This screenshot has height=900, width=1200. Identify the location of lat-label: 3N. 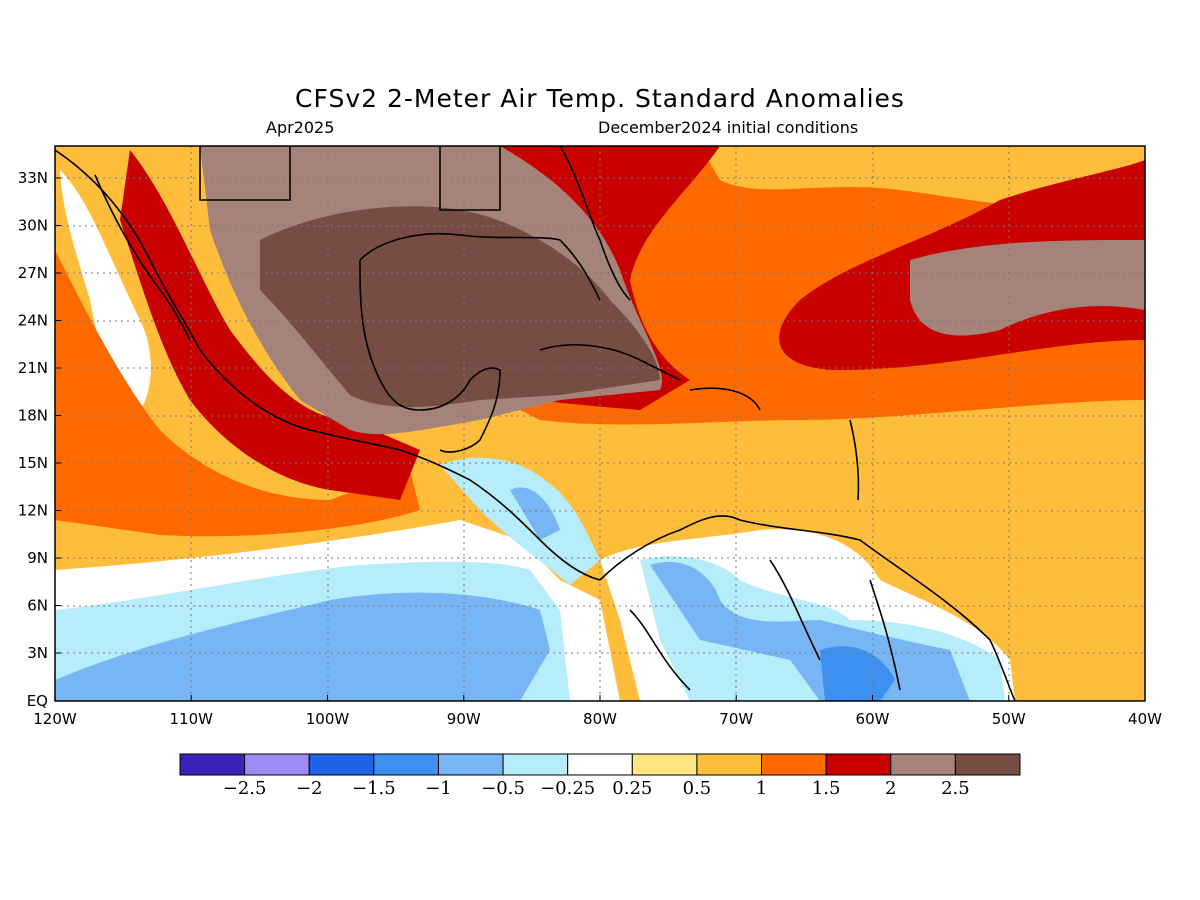
(37, 653).